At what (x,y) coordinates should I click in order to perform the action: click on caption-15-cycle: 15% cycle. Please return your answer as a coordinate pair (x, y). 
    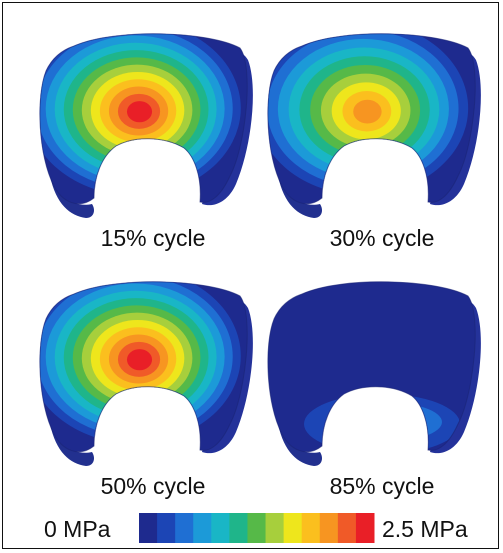
    Looking at the image, I should click on (153, 238).